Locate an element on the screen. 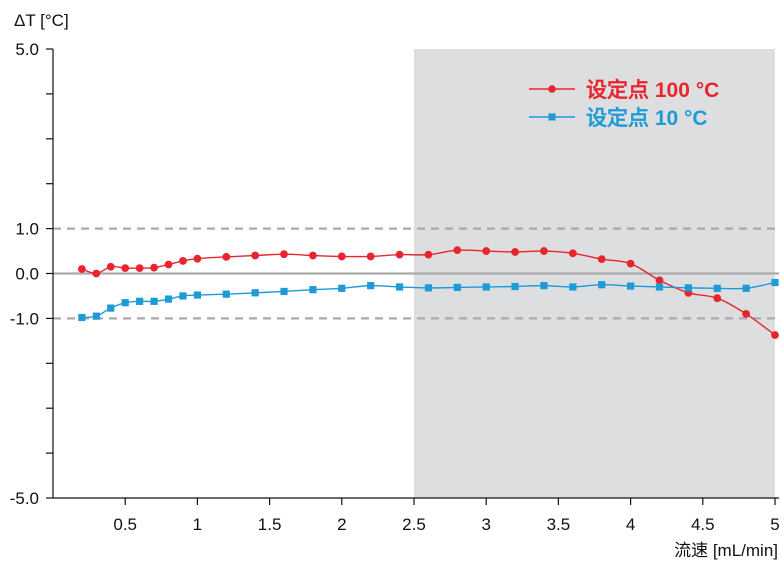  y-tick-label-1: 1.0 is located at coordinates (27, 229).